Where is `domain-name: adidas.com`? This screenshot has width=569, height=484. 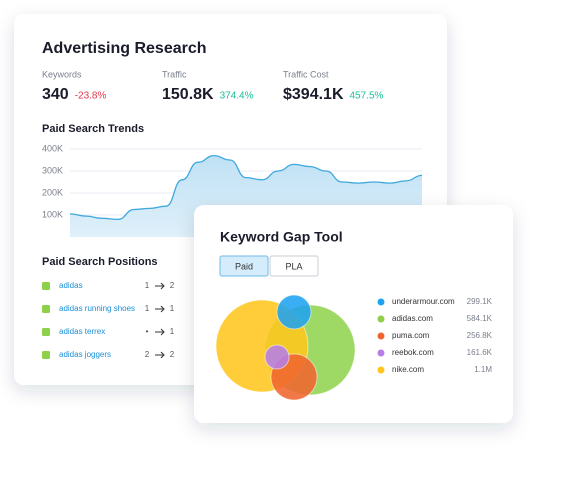
domain-name: adidas.com is located at coordinates (412, 318).